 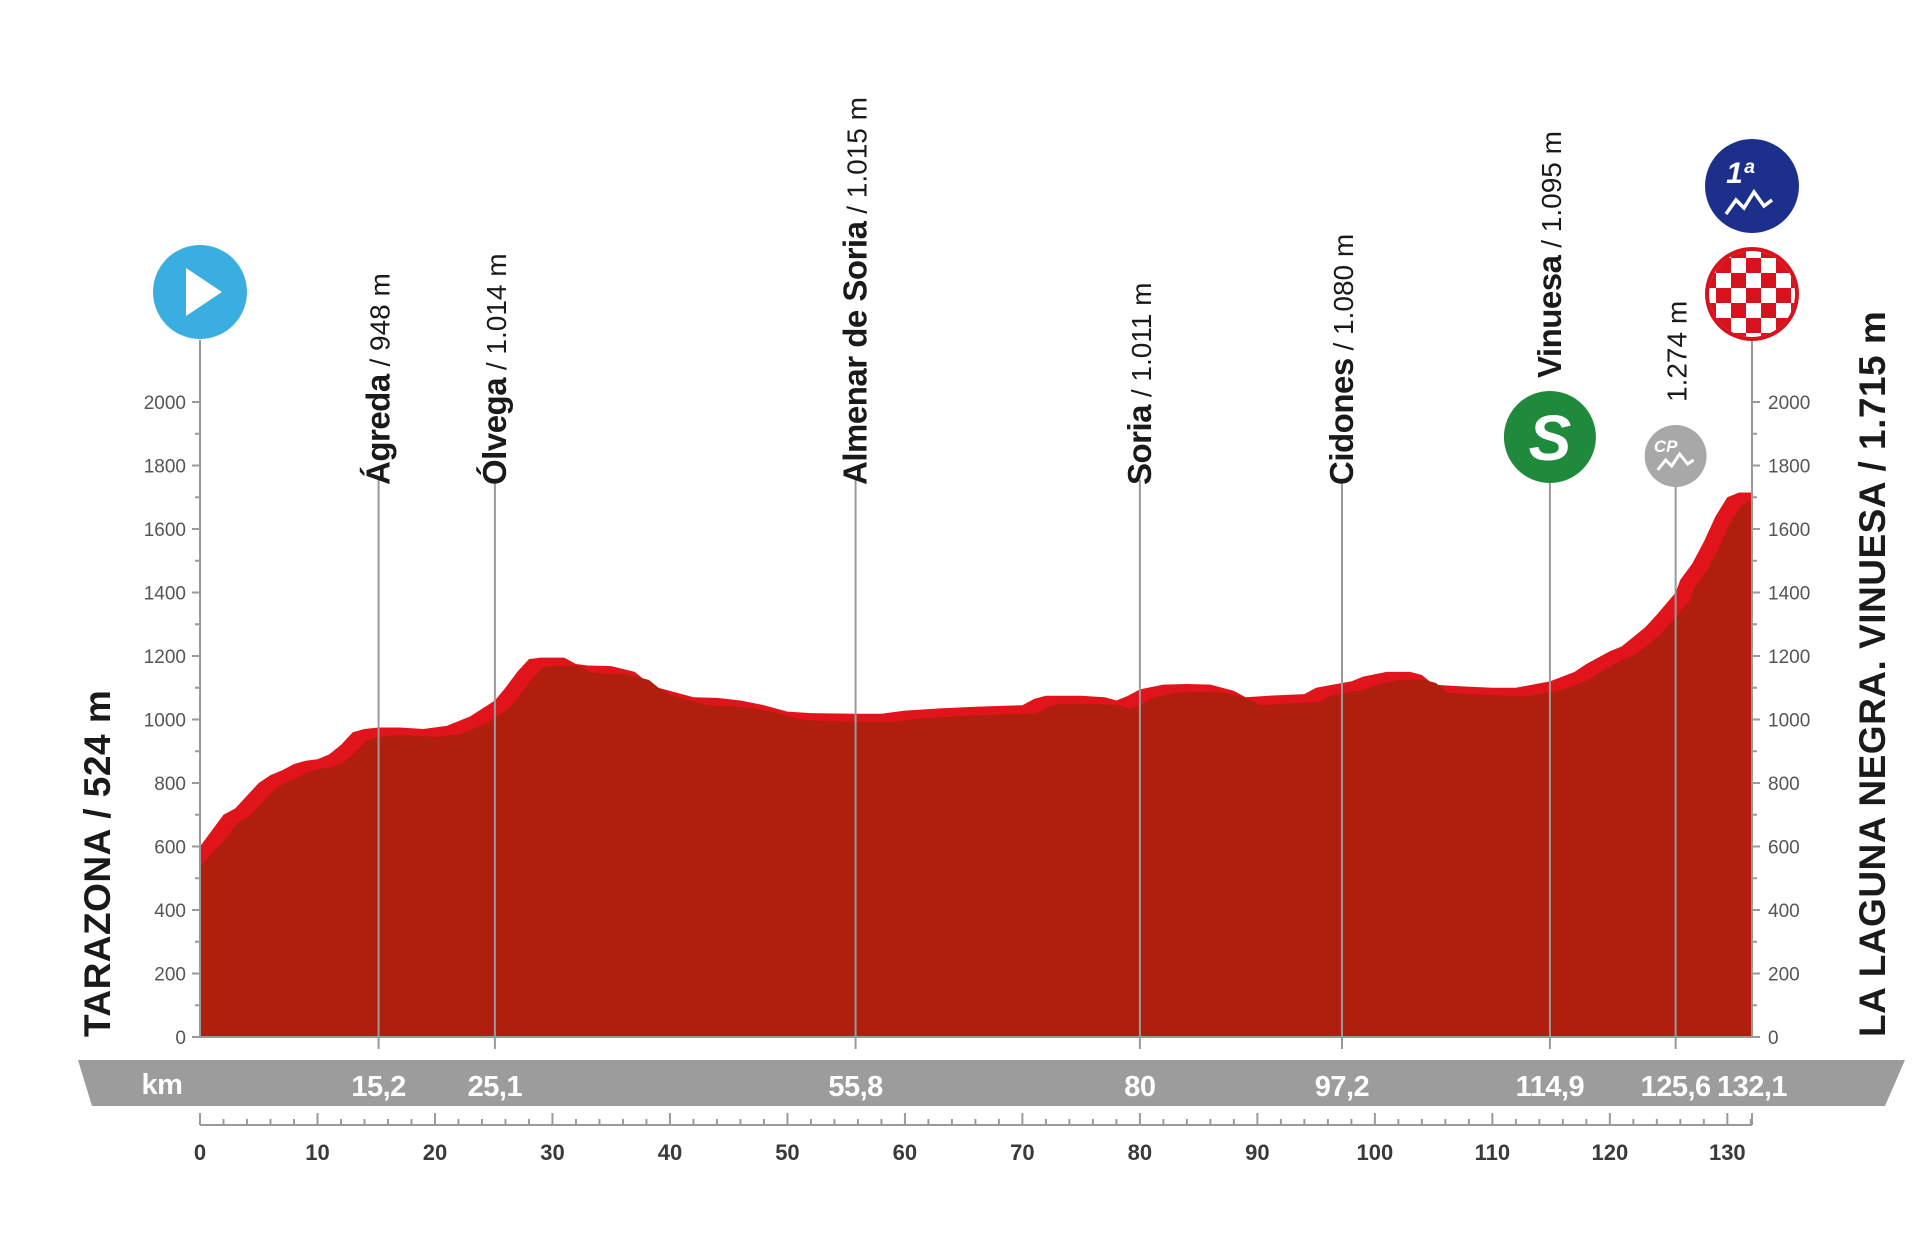 What do you see at coordinates (165, 594) in the screenshot?
I see `y-tick-label-left: 1400` at bounding box center [165, 594].